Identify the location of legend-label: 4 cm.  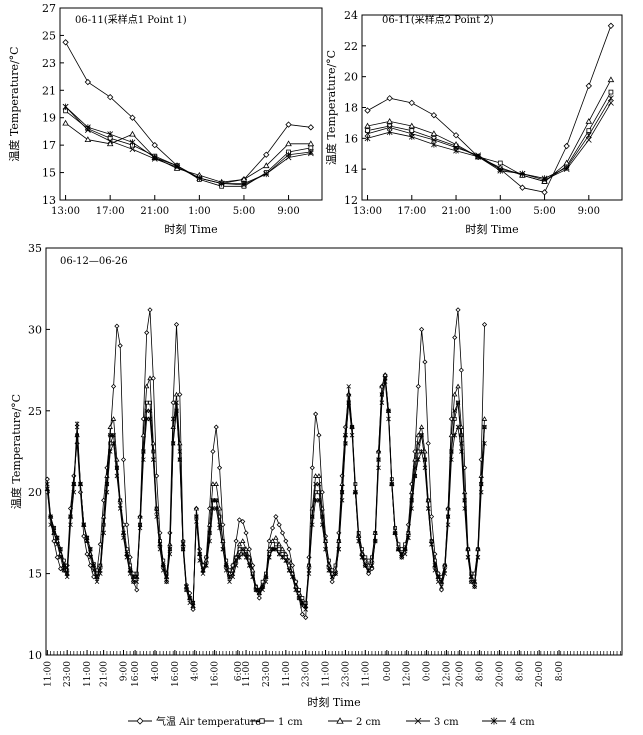
(522, 722).